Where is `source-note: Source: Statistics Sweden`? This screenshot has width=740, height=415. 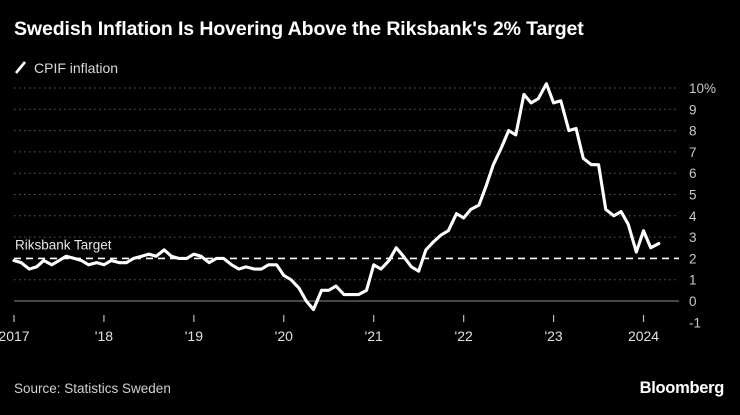 source-note: Source: Statistics Sweden is located at coordinates (92, 388).